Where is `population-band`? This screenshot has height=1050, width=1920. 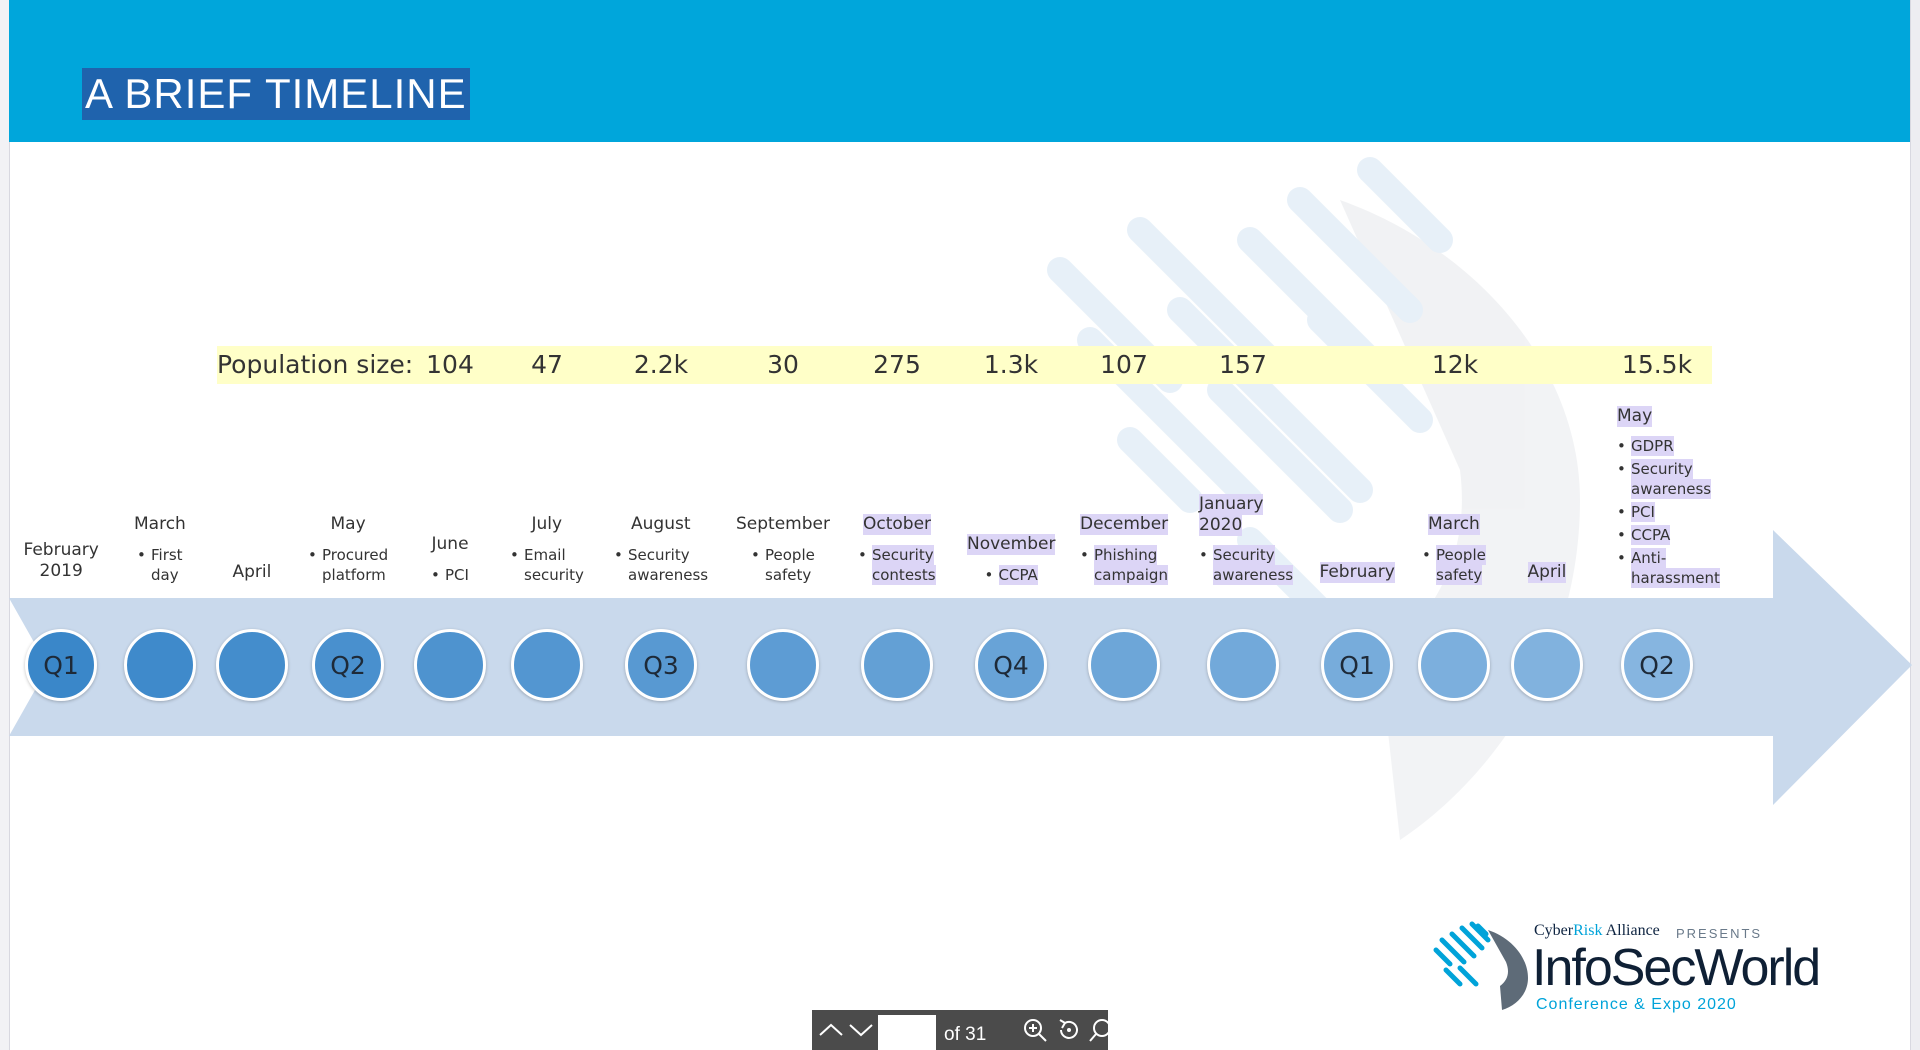 population-band is located at coordinates (964, 365).